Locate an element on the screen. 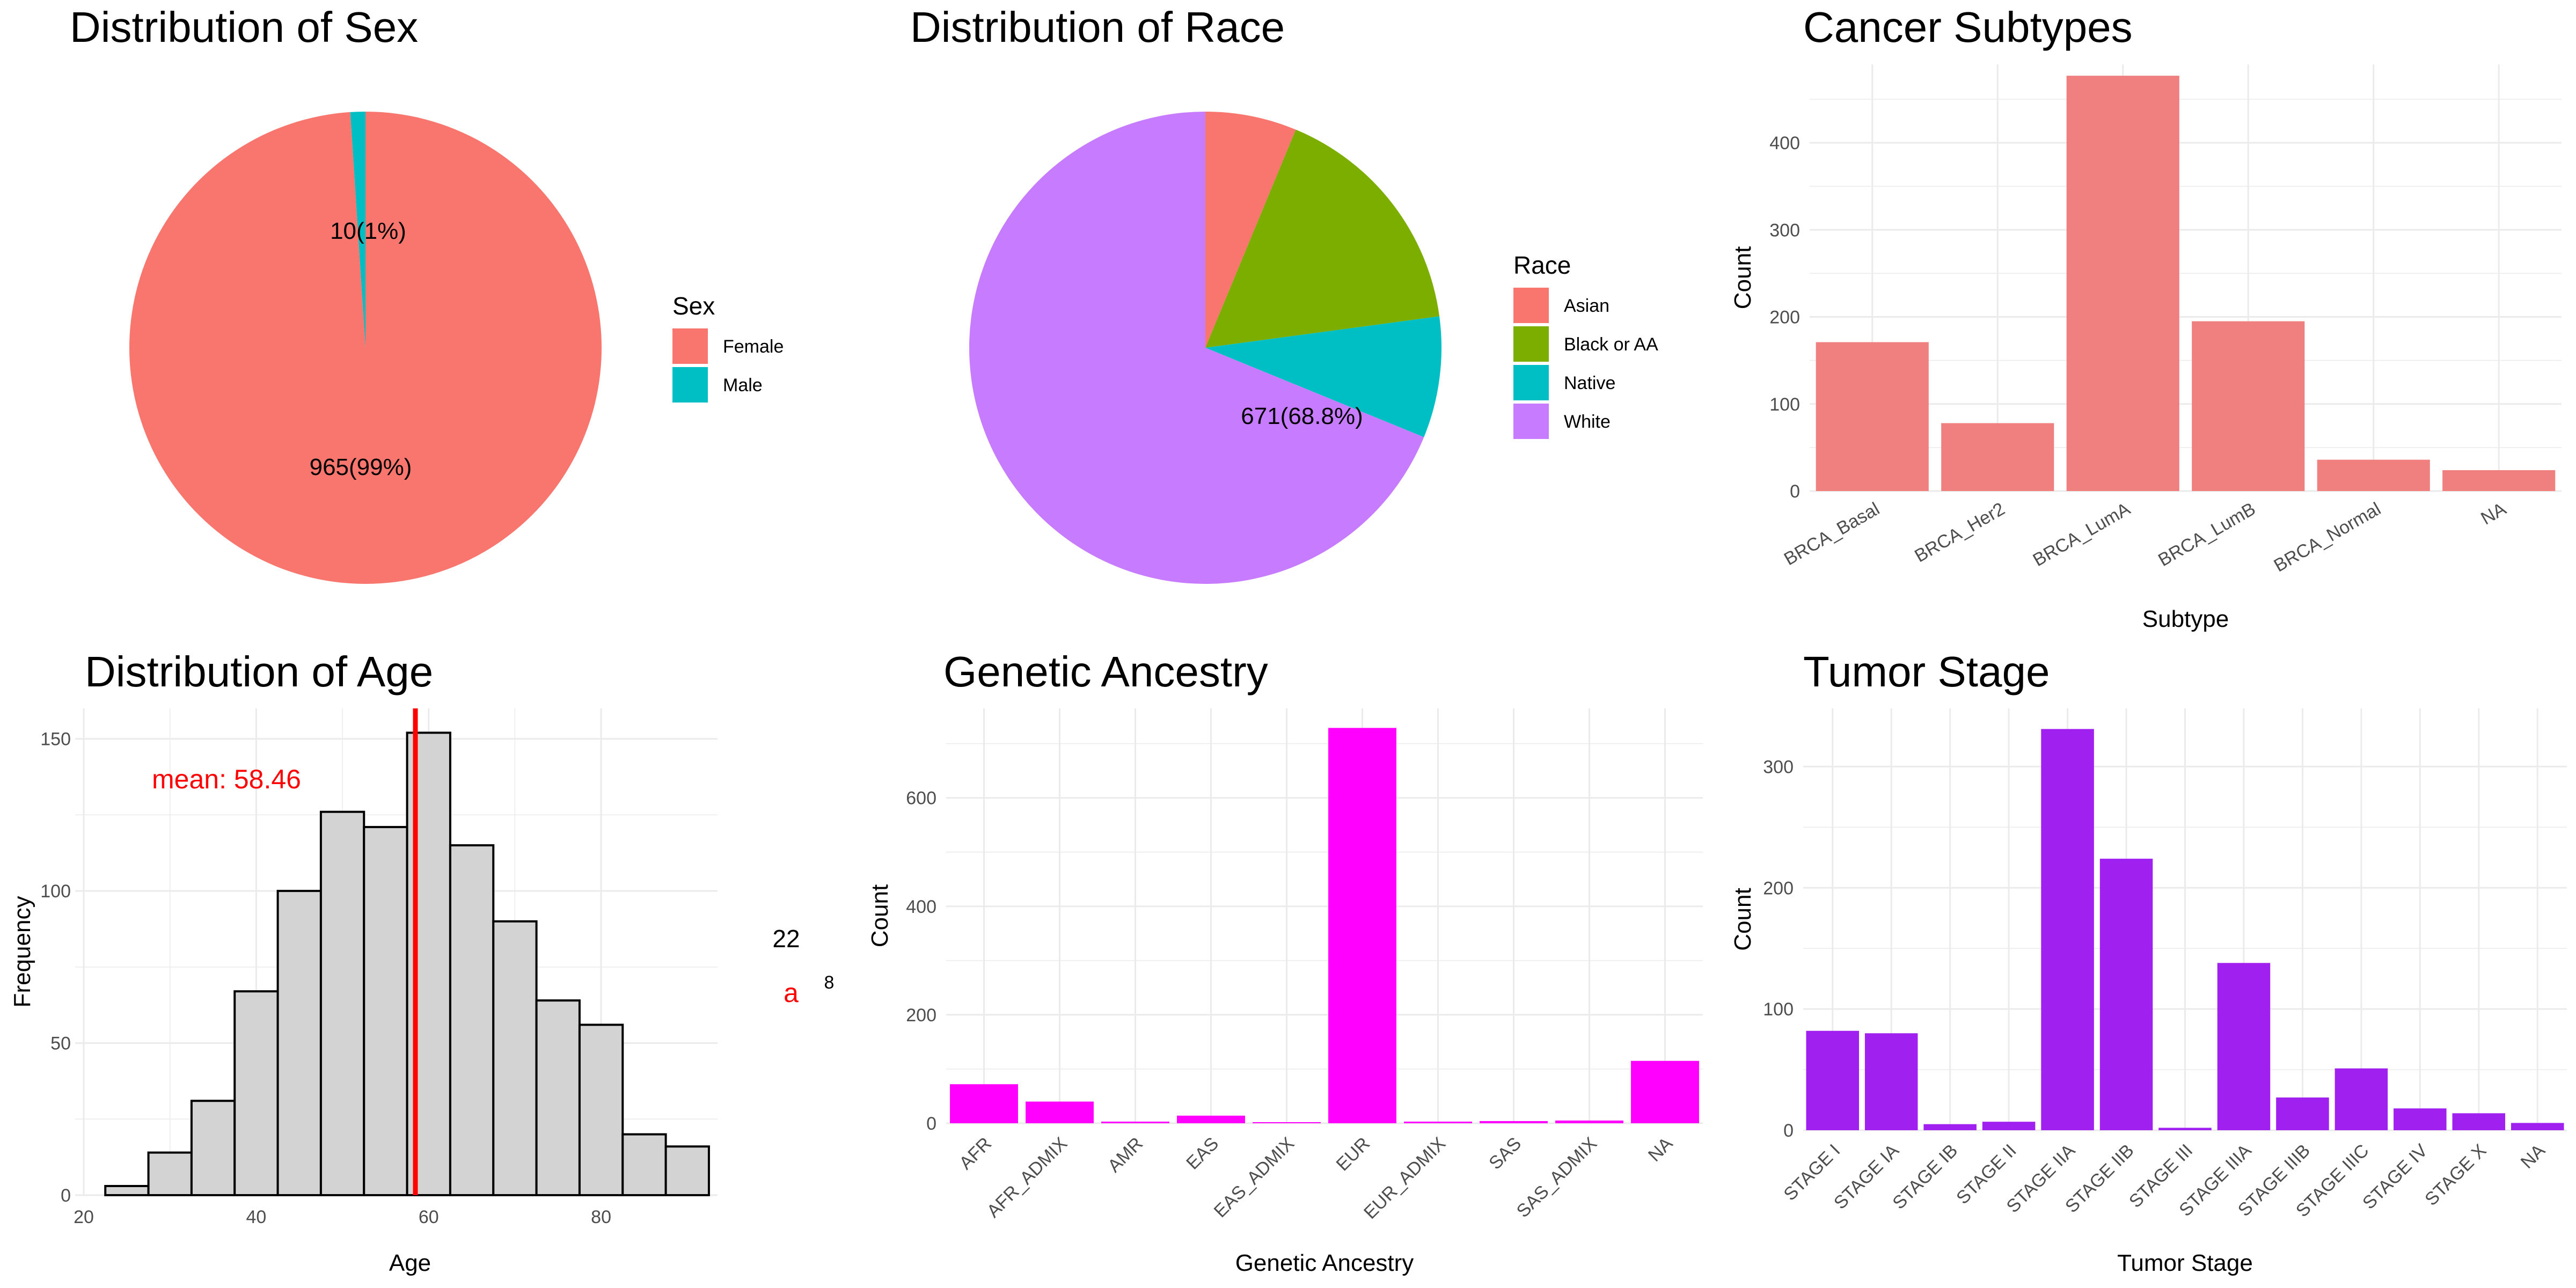  subtype-y-tick-label: 0 is located at coordinates (1795, 491).